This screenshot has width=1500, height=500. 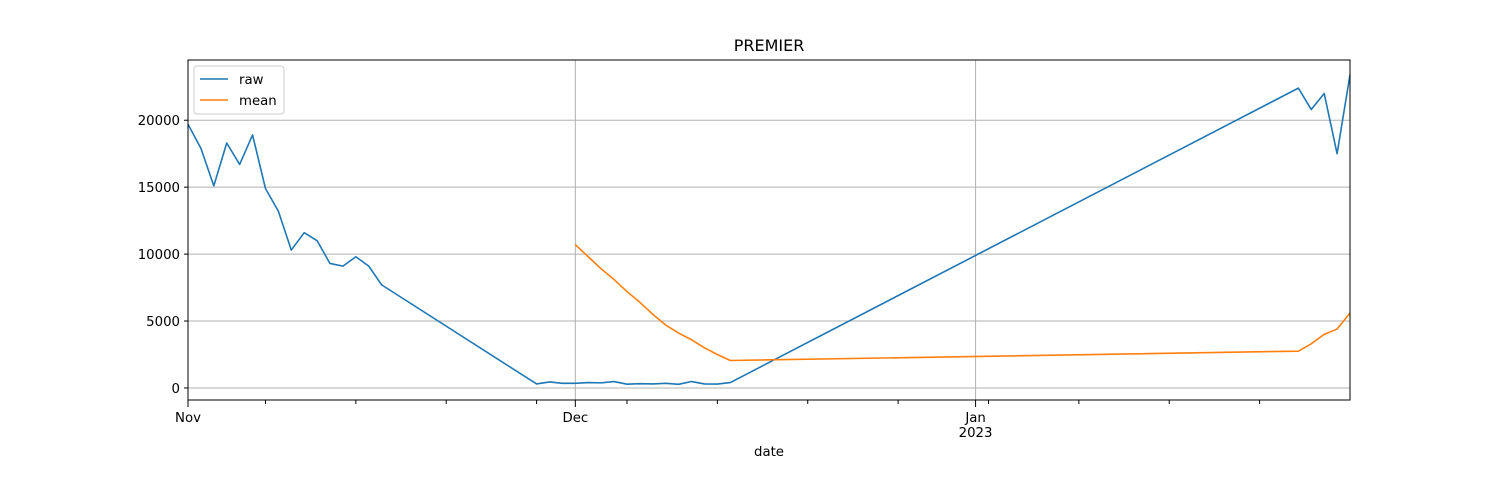 What do you see at coordinates (176, 389) in the screenshot?
I see `y-tick-label: 0` at bounding box center [176, 389].